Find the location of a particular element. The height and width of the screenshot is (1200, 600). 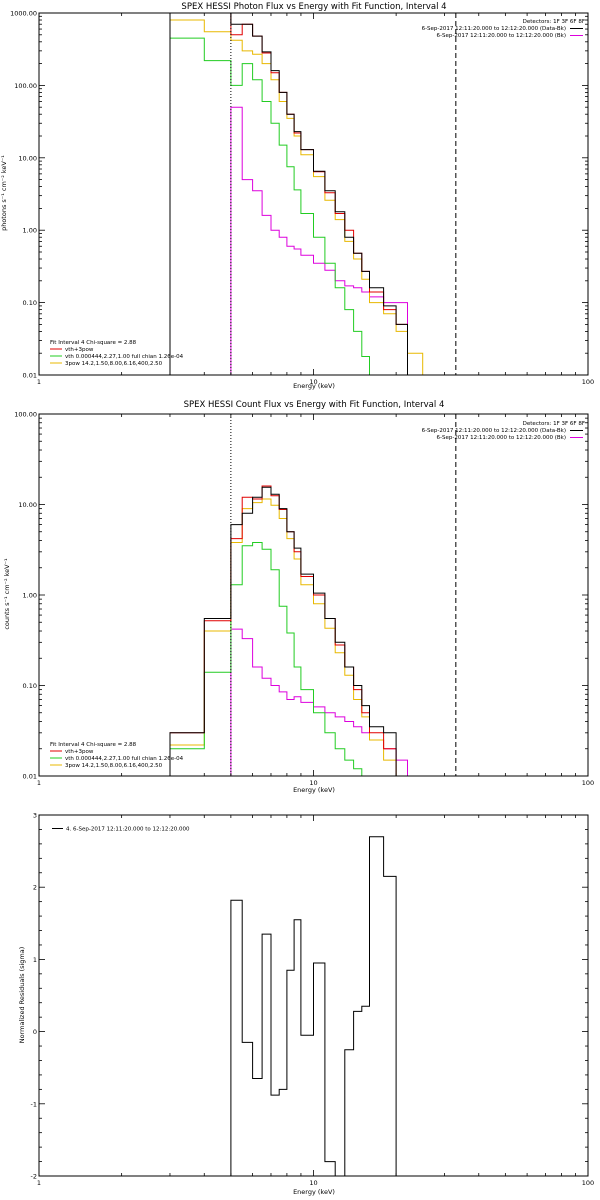

y-tick-label: 0 is located at coordinates (35, 1032).